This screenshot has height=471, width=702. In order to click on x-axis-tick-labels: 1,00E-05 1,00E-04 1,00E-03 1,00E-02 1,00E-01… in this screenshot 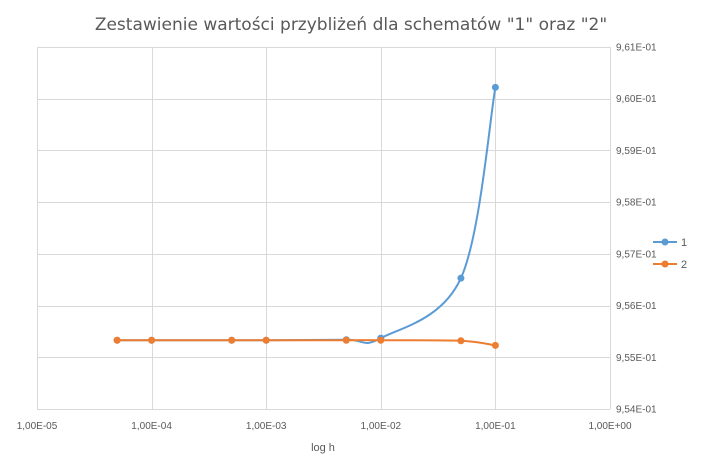, I will do `click(324, 426)`.